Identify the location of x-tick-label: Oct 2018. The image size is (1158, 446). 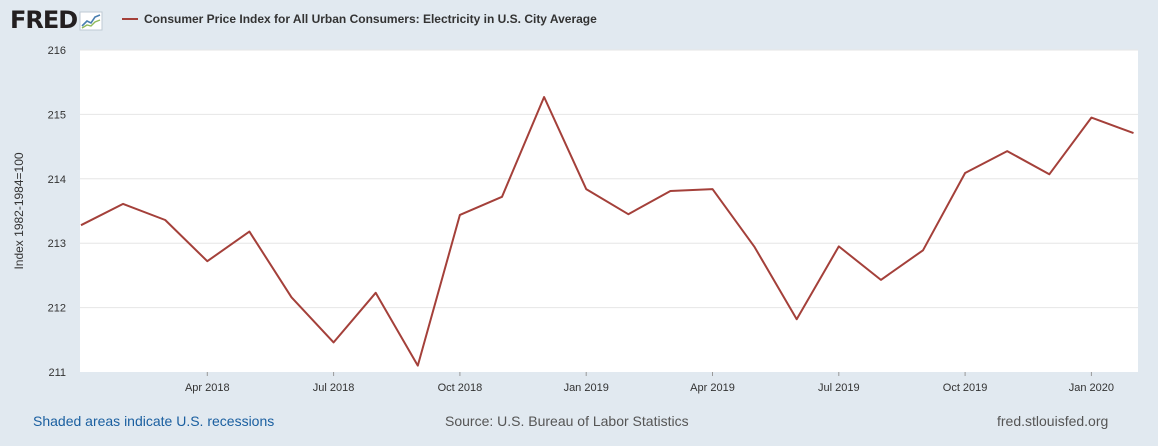
(460, 388).